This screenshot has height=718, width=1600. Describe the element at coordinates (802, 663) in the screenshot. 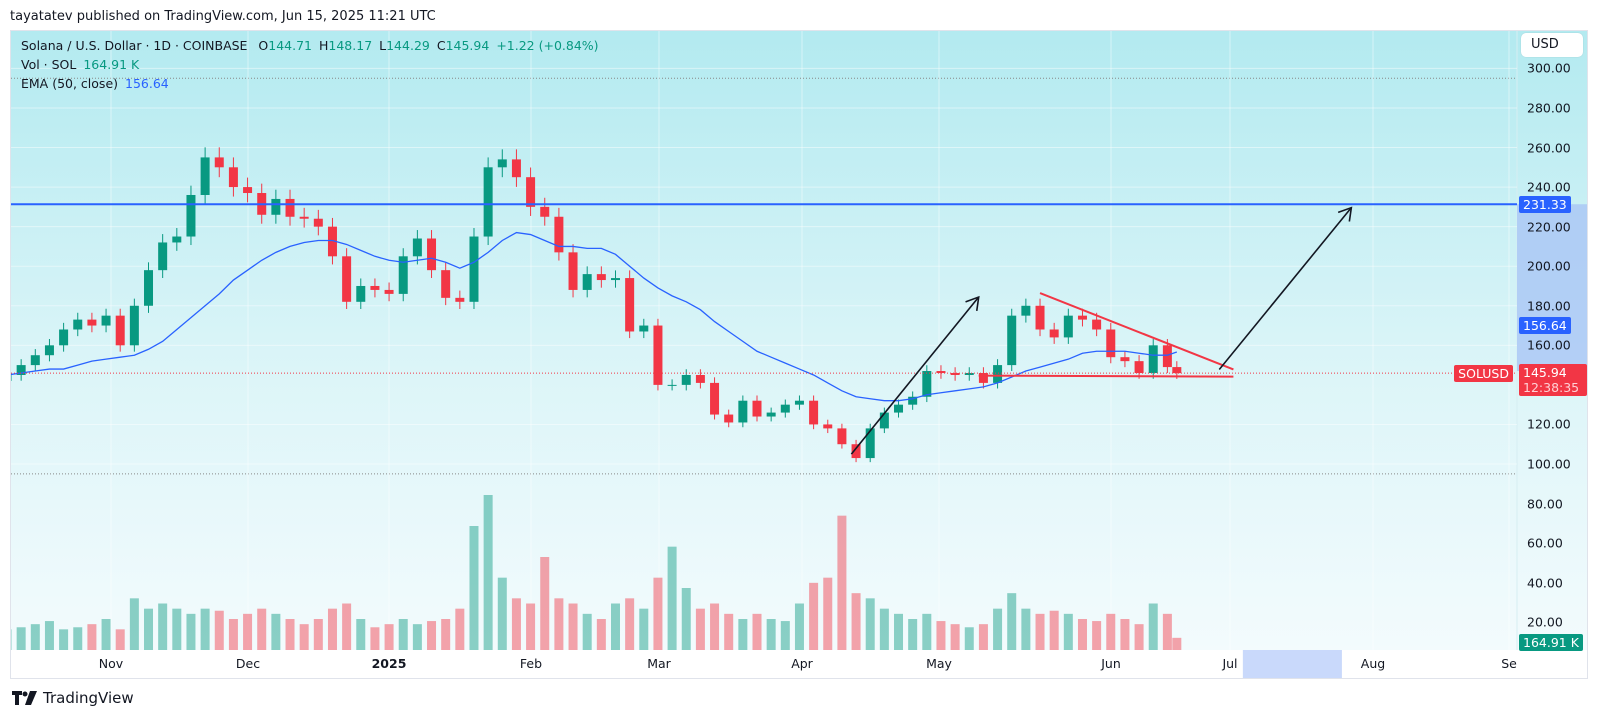

I see `time-tick-label: Apr` at that location.